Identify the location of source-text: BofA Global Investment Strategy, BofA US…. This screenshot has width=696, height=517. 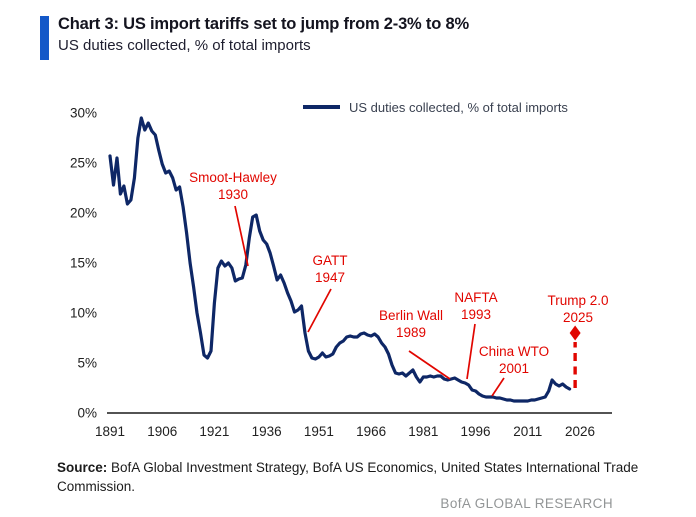
(348, 477).